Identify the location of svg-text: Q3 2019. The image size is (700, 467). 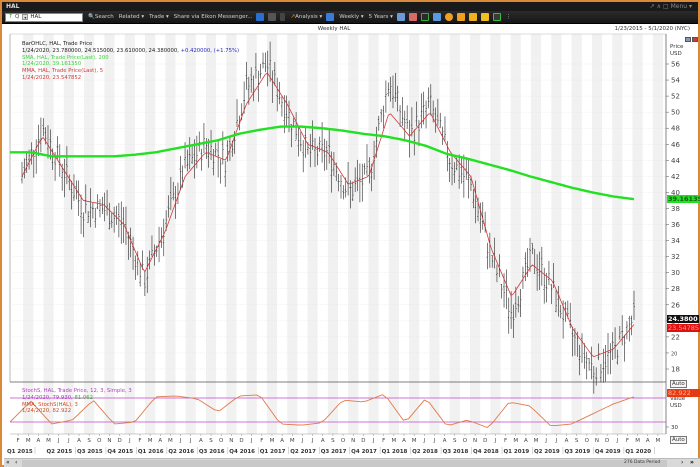
(577, 452).